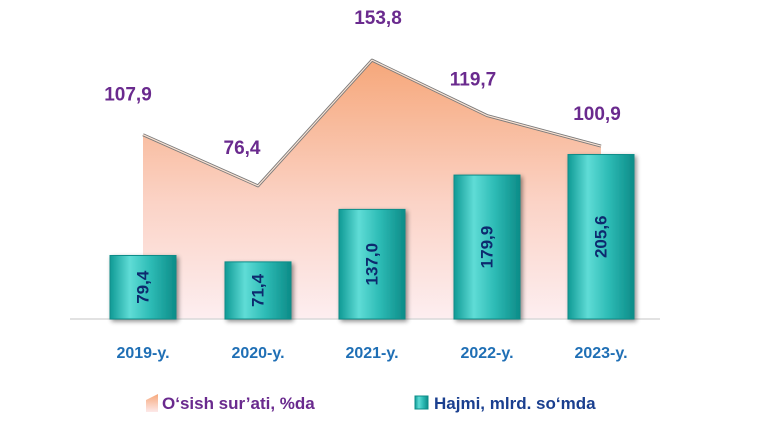  Describe the element at coordinates (128, 95) in the screenshot. I see `growth-value-label: 107,9` at that location.